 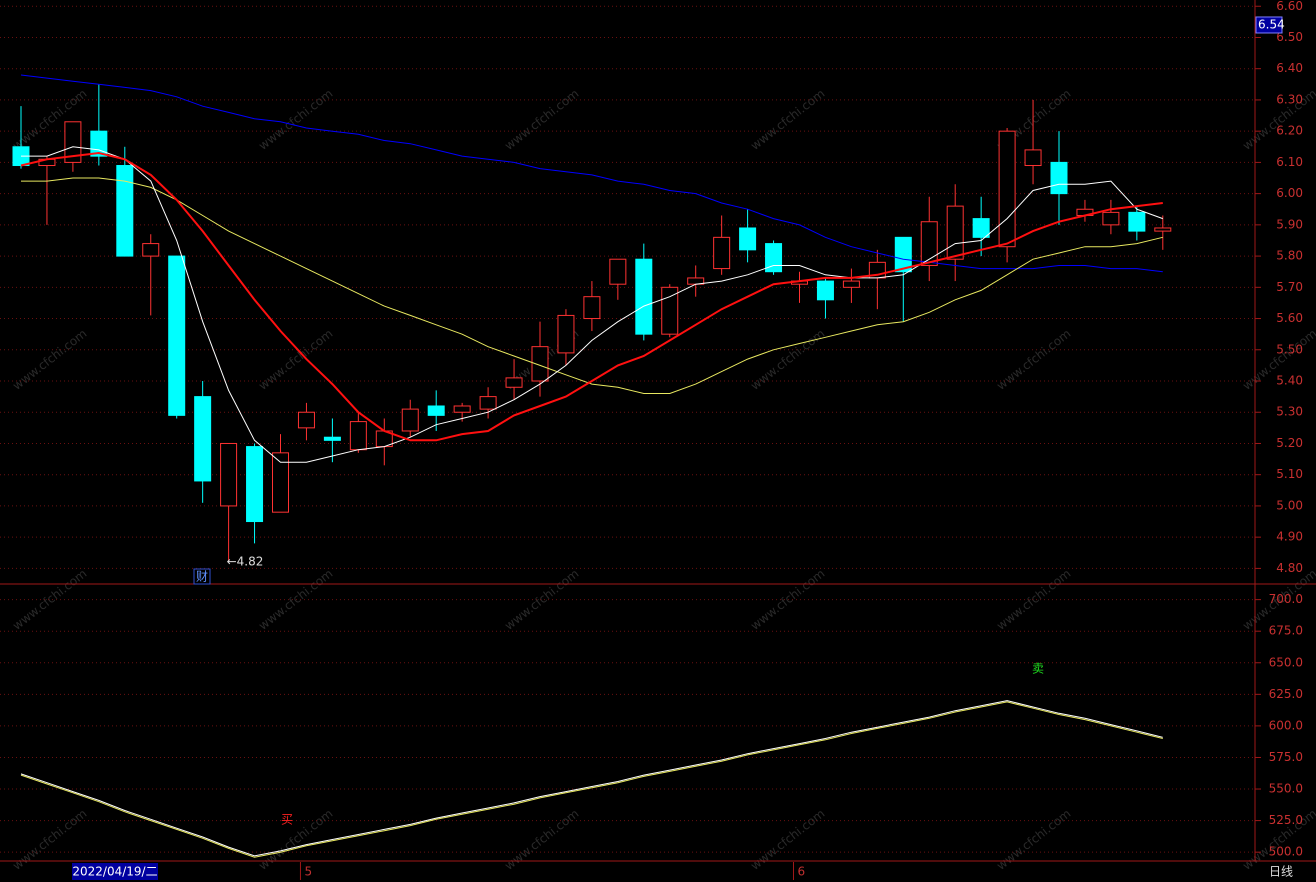 What do you see at coordinates (1289, 131) in the screenshot?
I see `y-tick-label: 6.20` at bounding box center [1289, 131].